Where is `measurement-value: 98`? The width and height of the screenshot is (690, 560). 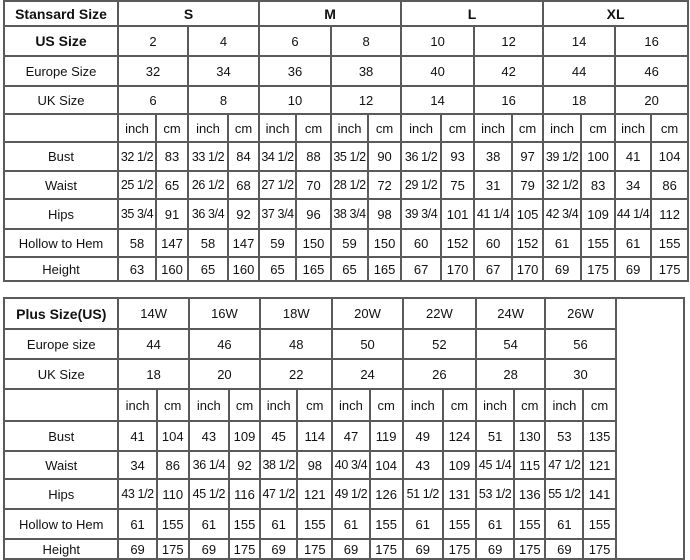 measurement-value: 98 is located at coordinates (315, 465).